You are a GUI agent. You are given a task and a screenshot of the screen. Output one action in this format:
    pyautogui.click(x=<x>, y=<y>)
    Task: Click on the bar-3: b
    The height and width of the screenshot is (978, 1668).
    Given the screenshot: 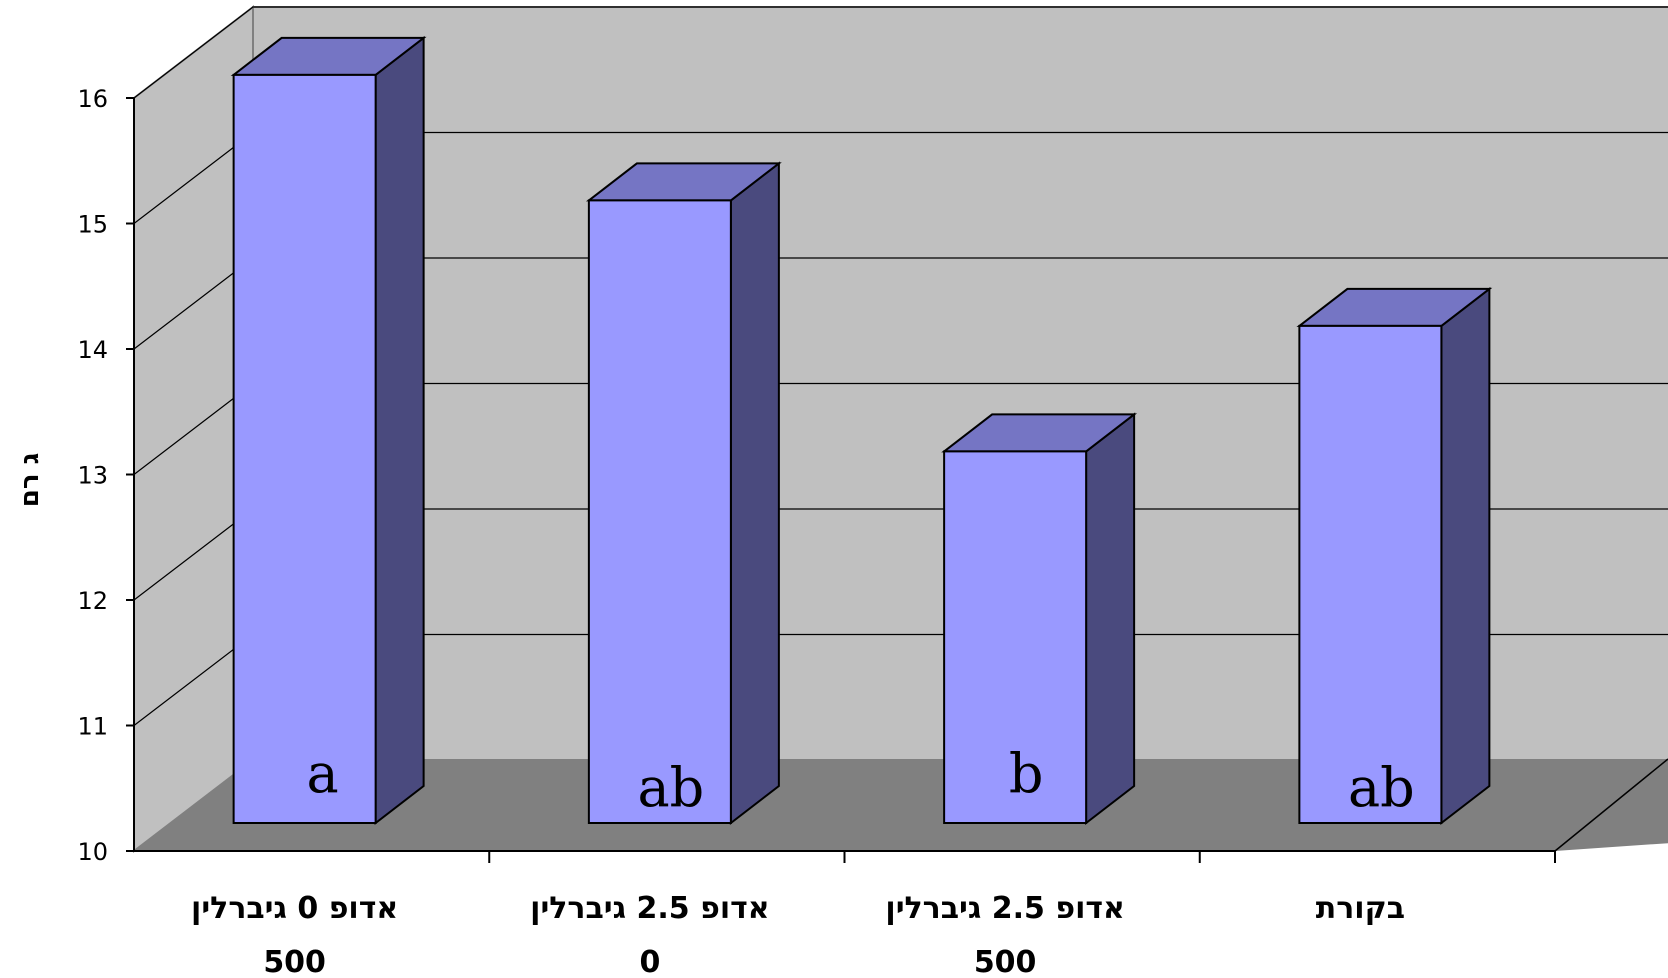 What is the action you would take?
    pyautogui.click(x=1039, y=619)
    